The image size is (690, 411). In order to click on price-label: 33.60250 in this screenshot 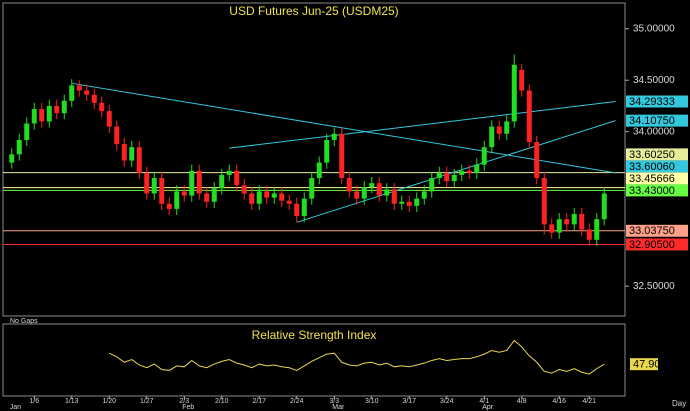, I will do `click(652, 155)`.